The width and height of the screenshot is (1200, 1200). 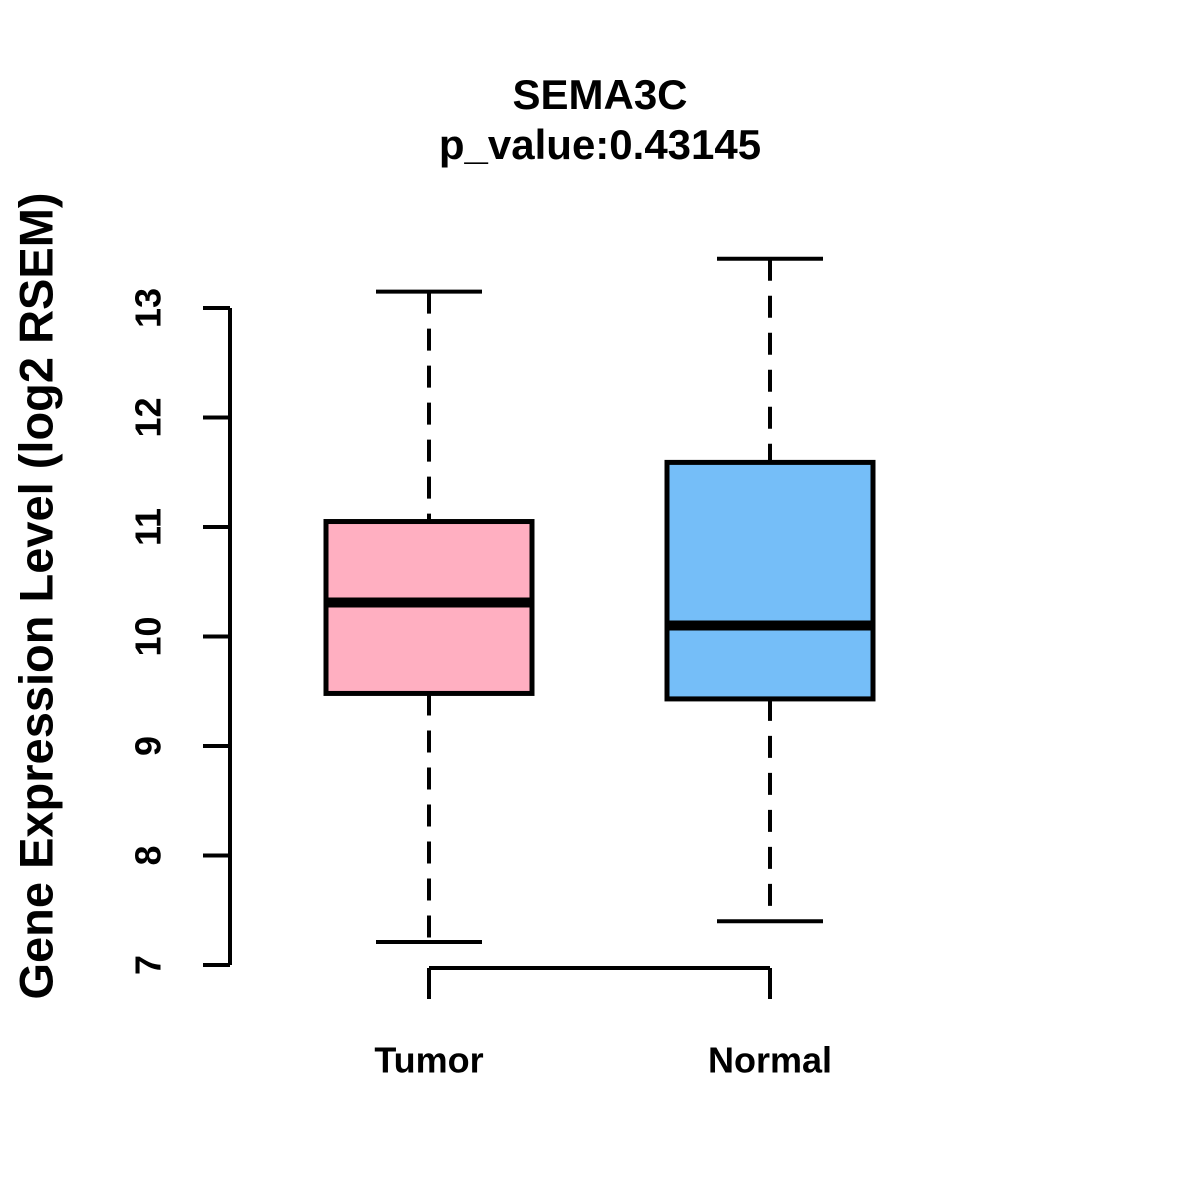 What do you see at coordinates (148, 308) in the screenshot?
I see `y-tick-label: 13` at bounding box center [148, 308].